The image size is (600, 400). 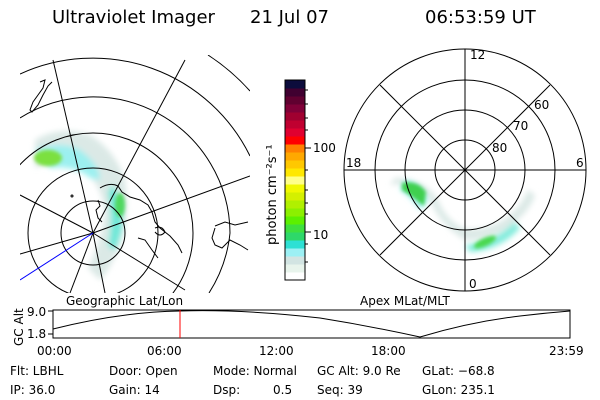 What do you see at coordinates (340, 390) in the screenshot?
I see `seq-status: Seq: 39` at bounding box center [340, 390].